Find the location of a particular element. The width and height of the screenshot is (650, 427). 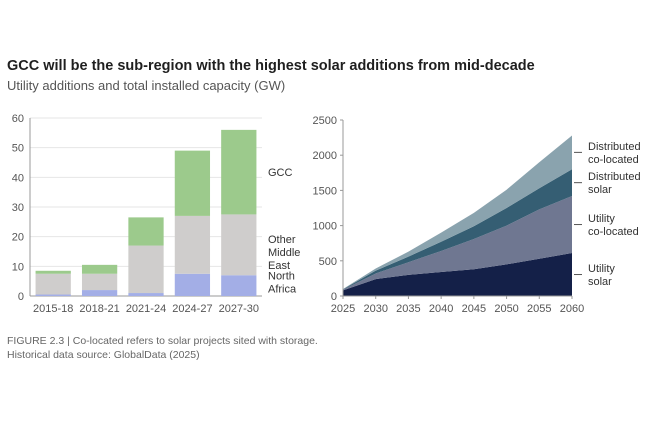

bar-y-tick-label: 10 is located at coordinates (18, 267).